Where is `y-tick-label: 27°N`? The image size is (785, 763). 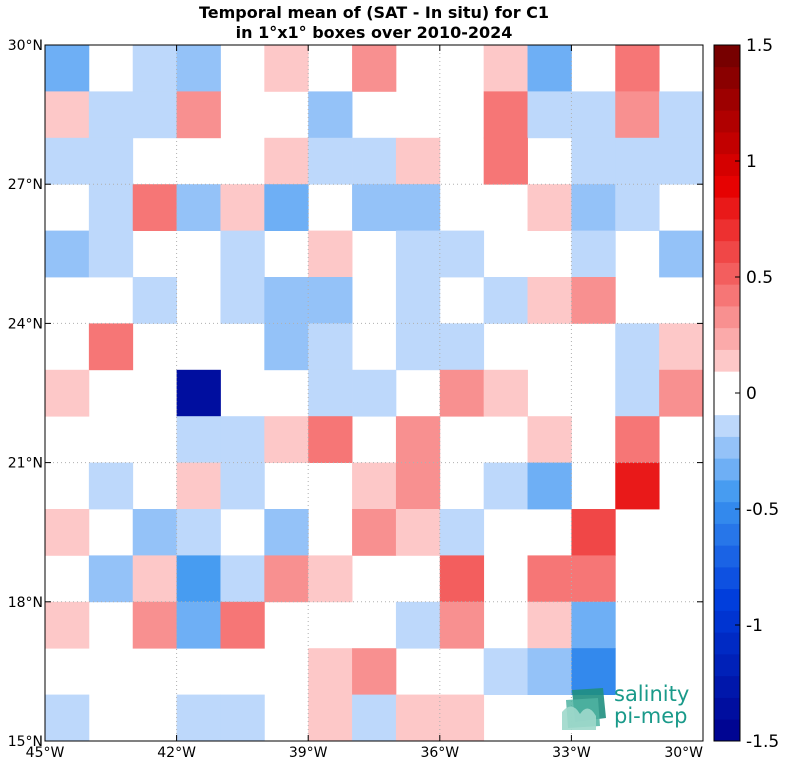 y-tick-label: 27°N is located at coordinates (25, 185).